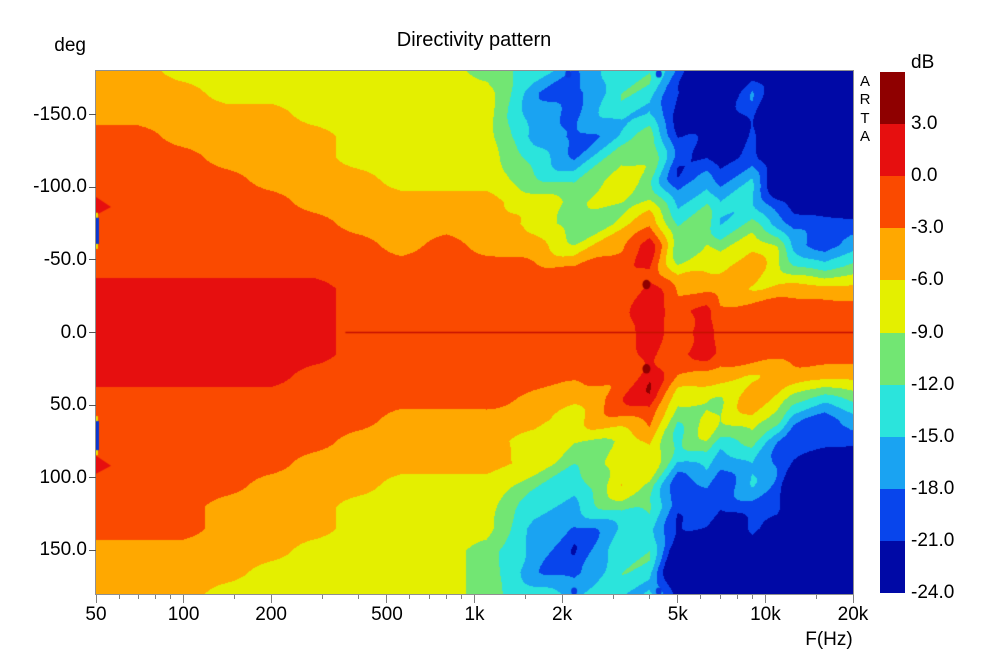 The height and width of the screenshot is (666, 1000). I want to click on y-tick-label: 100.0, so click(63, 477).